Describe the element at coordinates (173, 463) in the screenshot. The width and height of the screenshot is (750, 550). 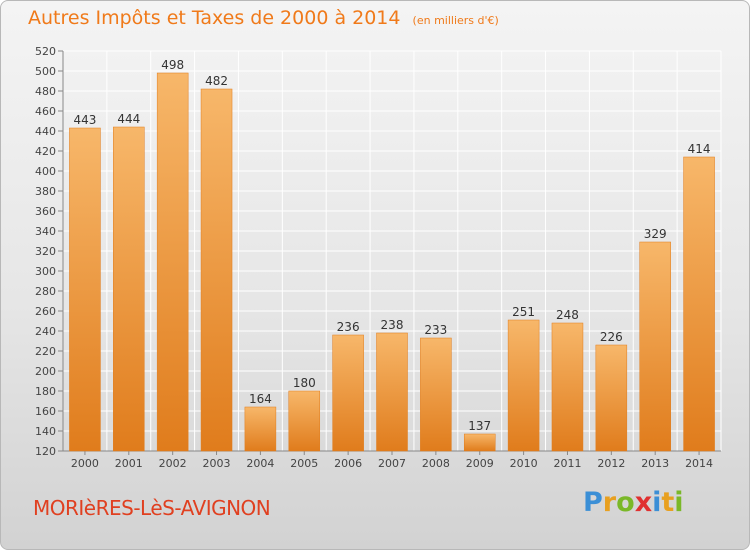
I see `x-tick-label-2002: 2002` at that location.